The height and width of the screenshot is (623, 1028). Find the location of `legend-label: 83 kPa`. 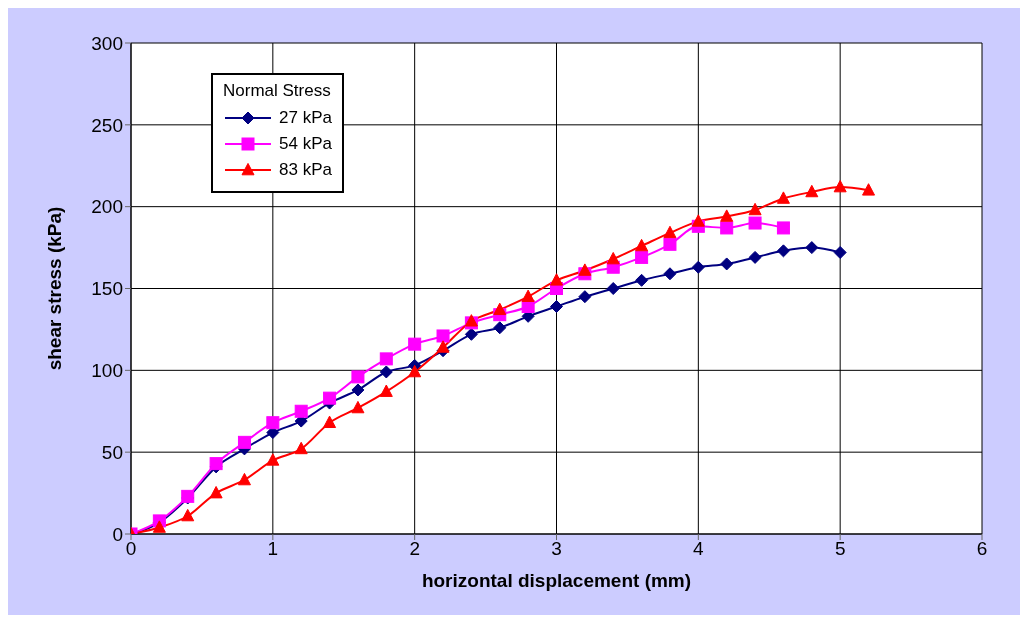

legend-label: 83 kPa is located at coordinates (305, 170).